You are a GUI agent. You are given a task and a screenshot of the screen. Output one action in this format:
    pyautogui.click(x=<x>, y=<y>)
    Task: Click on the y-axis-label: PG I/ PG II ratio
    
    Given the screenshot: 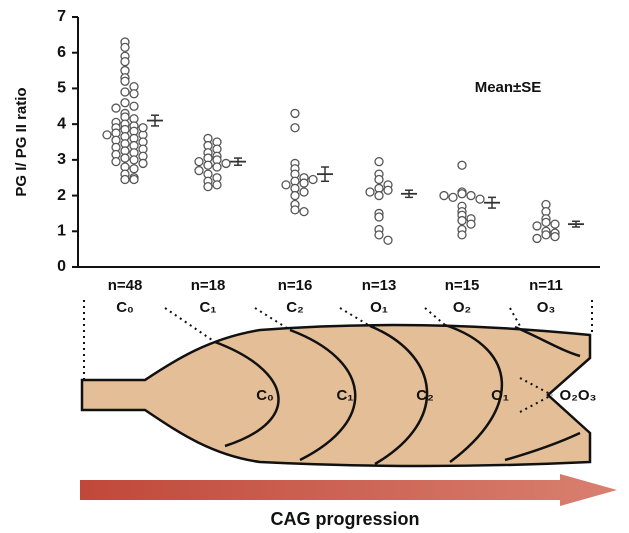 What is the action you would take?
    pyautogui.click(x=21, y=141)
    